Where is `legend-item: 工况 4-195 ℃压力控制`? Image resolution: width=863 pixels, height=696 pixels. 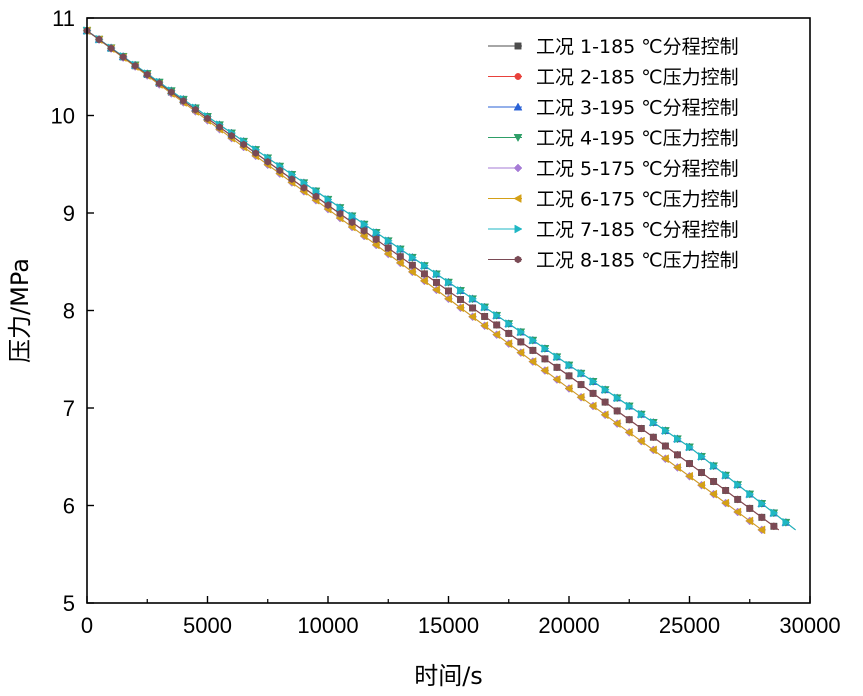 legend-item: 工况 4-195 ℃压力控制 is located at coordinates (613, 139).